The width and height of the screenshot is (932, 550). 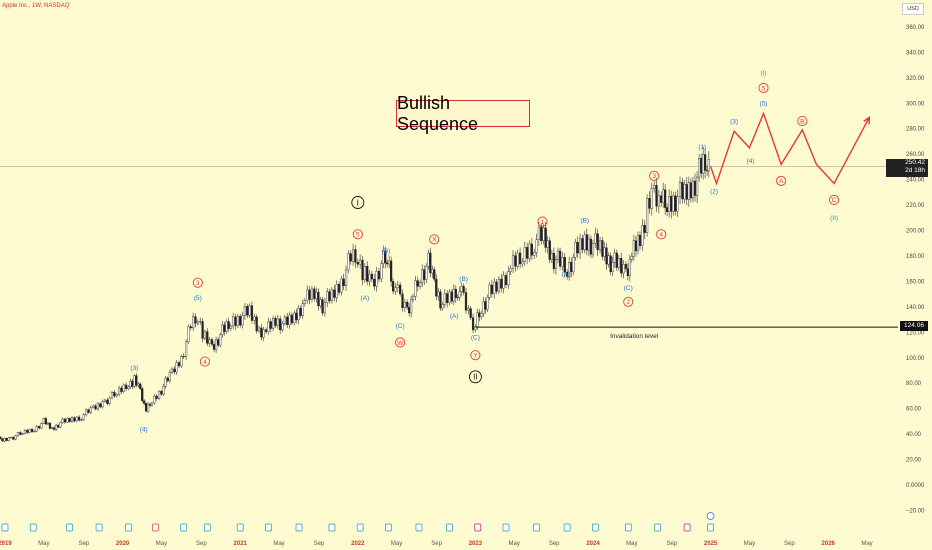 What do you see at coordinates (915, 79) in the screenshot?
I see `y-tick-label: 320.00` at bounding box center [915, 79].